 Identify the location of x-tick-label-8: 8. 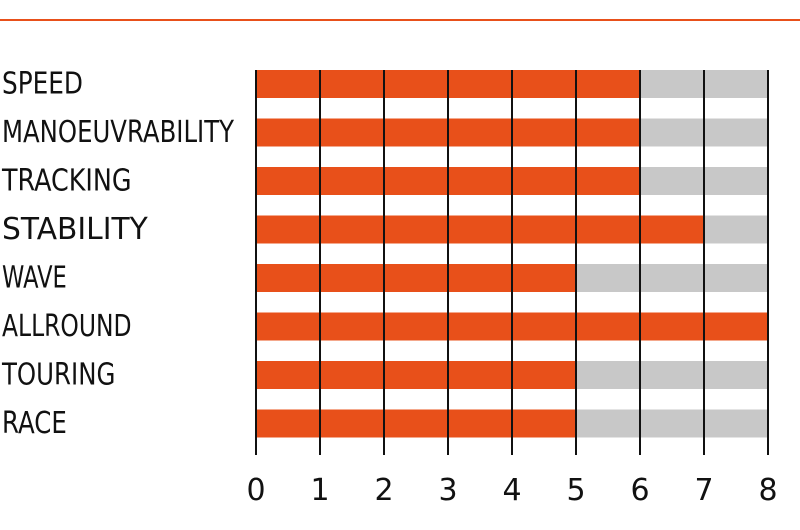
(767, 490).